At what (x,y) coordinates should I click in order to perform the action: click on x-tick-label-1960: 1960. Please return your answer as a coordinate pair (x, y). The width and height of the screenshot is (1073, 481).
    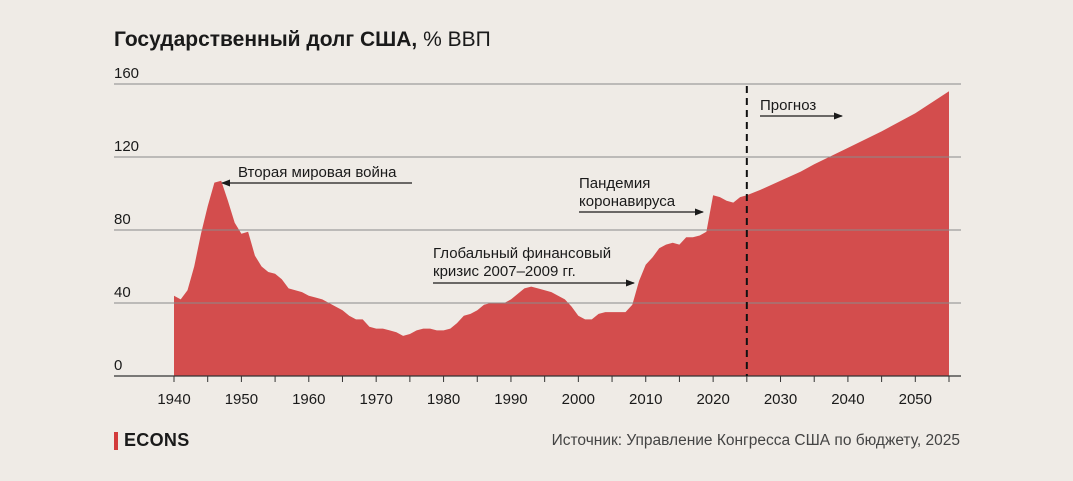
    Looking at the image, I should click on (308, 399).